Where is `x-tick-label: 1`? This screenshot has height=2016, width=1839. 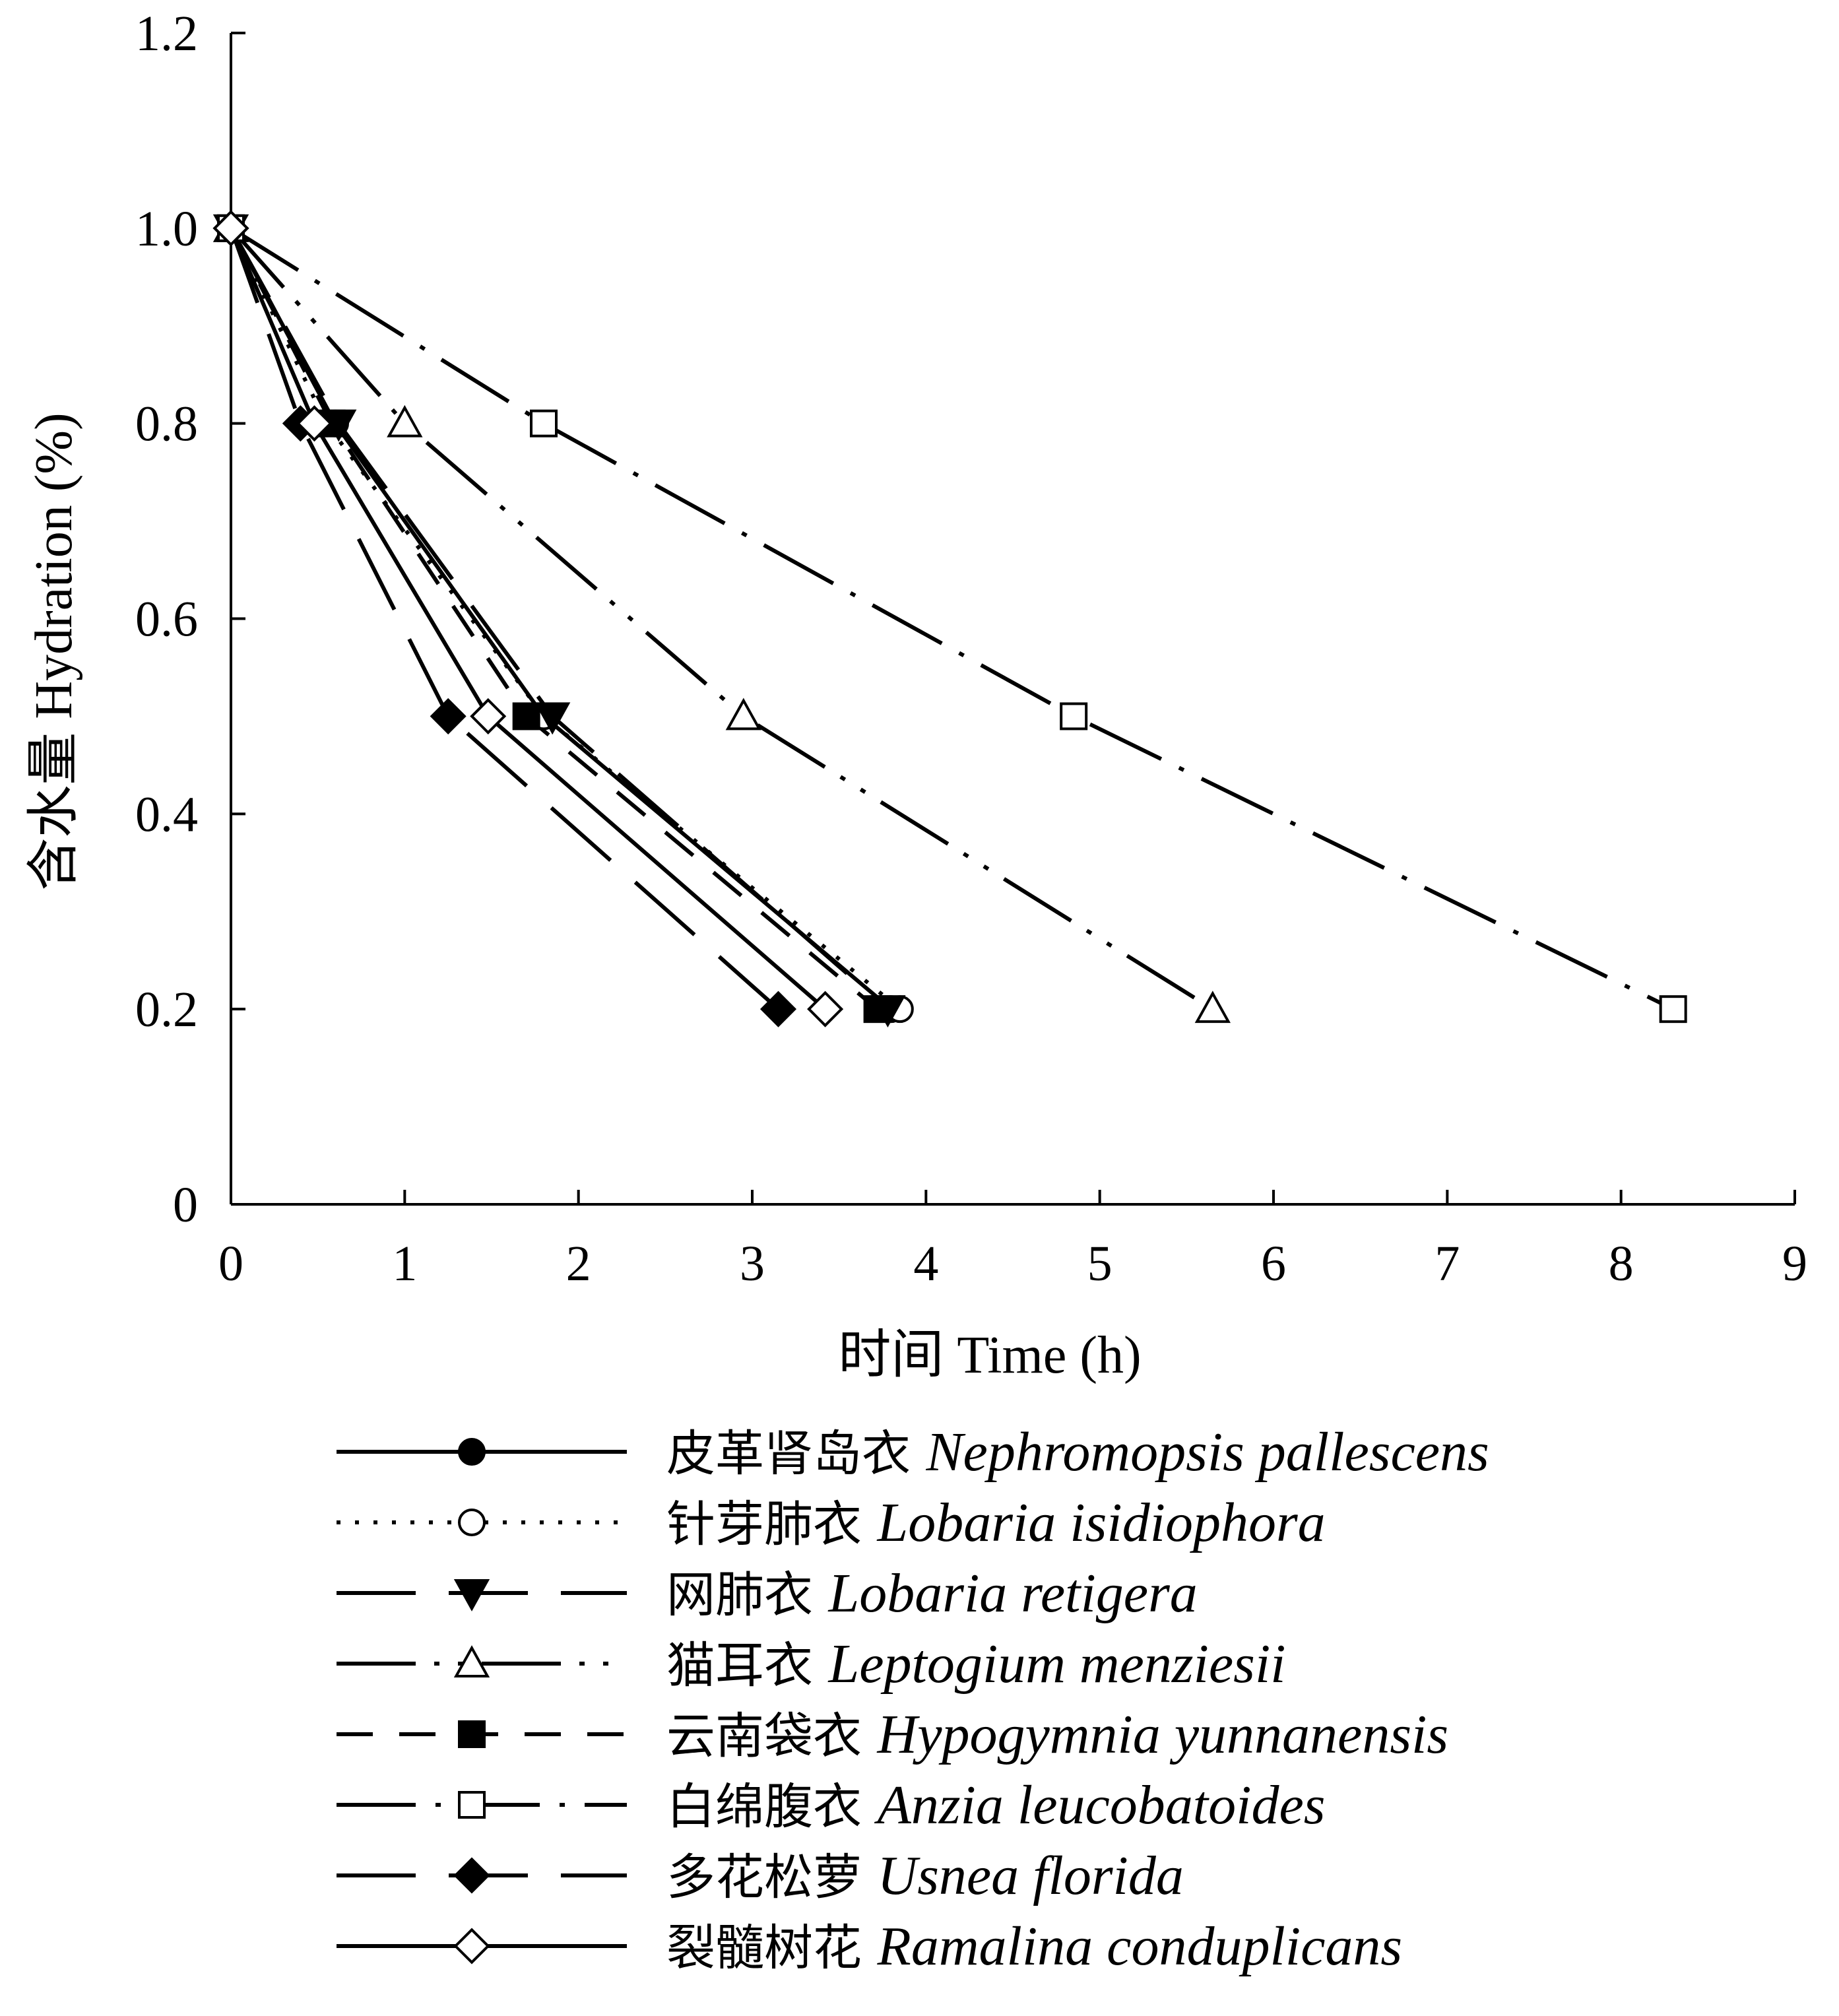 x-tick-label: 1 is located at coordinates (405, 1263).